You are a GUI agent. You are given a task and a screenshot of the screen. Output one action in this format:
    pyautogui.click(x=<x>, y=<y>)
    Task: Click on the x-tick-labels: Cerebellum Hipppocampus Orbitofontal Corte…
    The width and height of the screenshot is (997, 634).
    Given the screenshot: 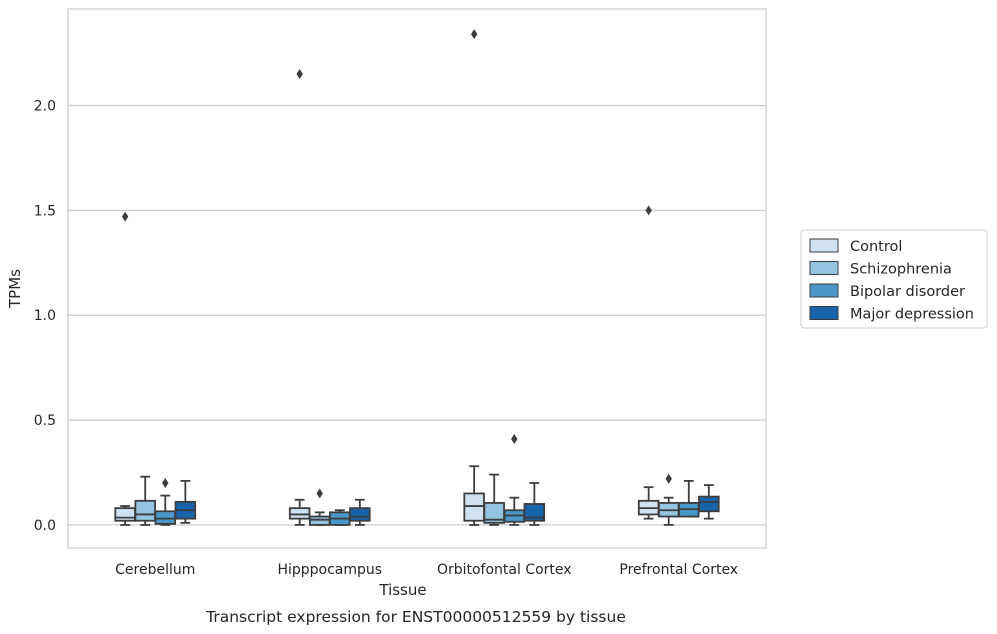 What is the action you would take?
    pyautogui.click(x=426, y=570)
    